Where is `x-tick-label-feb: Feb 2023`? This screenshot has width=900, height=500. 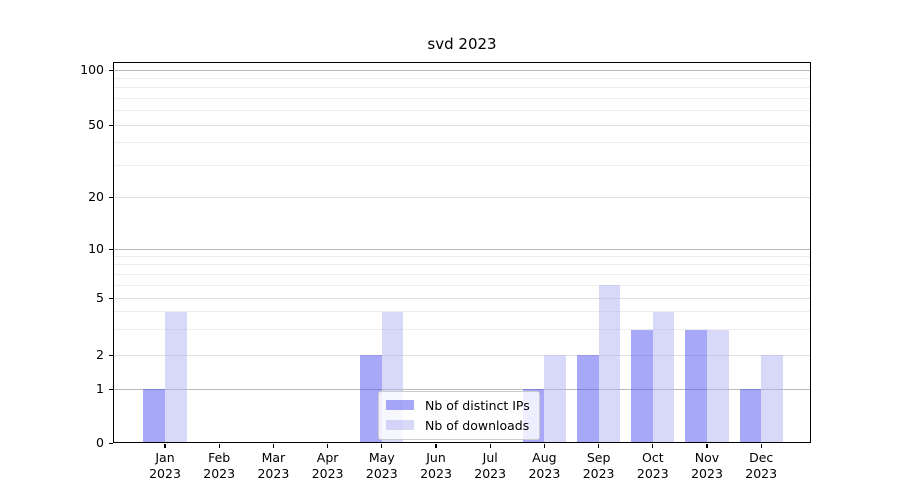
x-tick-label-feb: Feb 2023 is located at coordinates (219, 466).